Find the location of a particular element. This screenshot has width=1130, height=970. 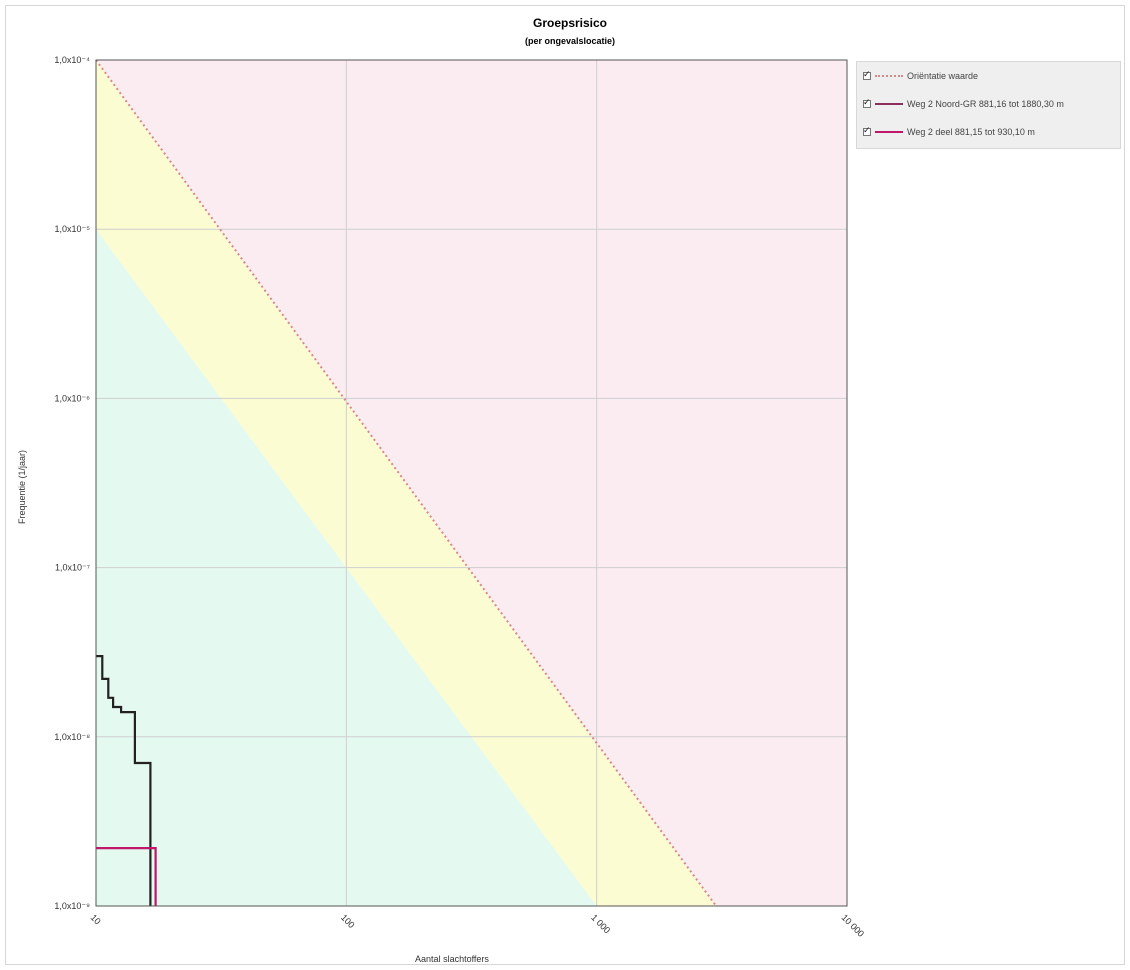

legend-label: Oriëntatie waarde is located at coordinates (943, 76).